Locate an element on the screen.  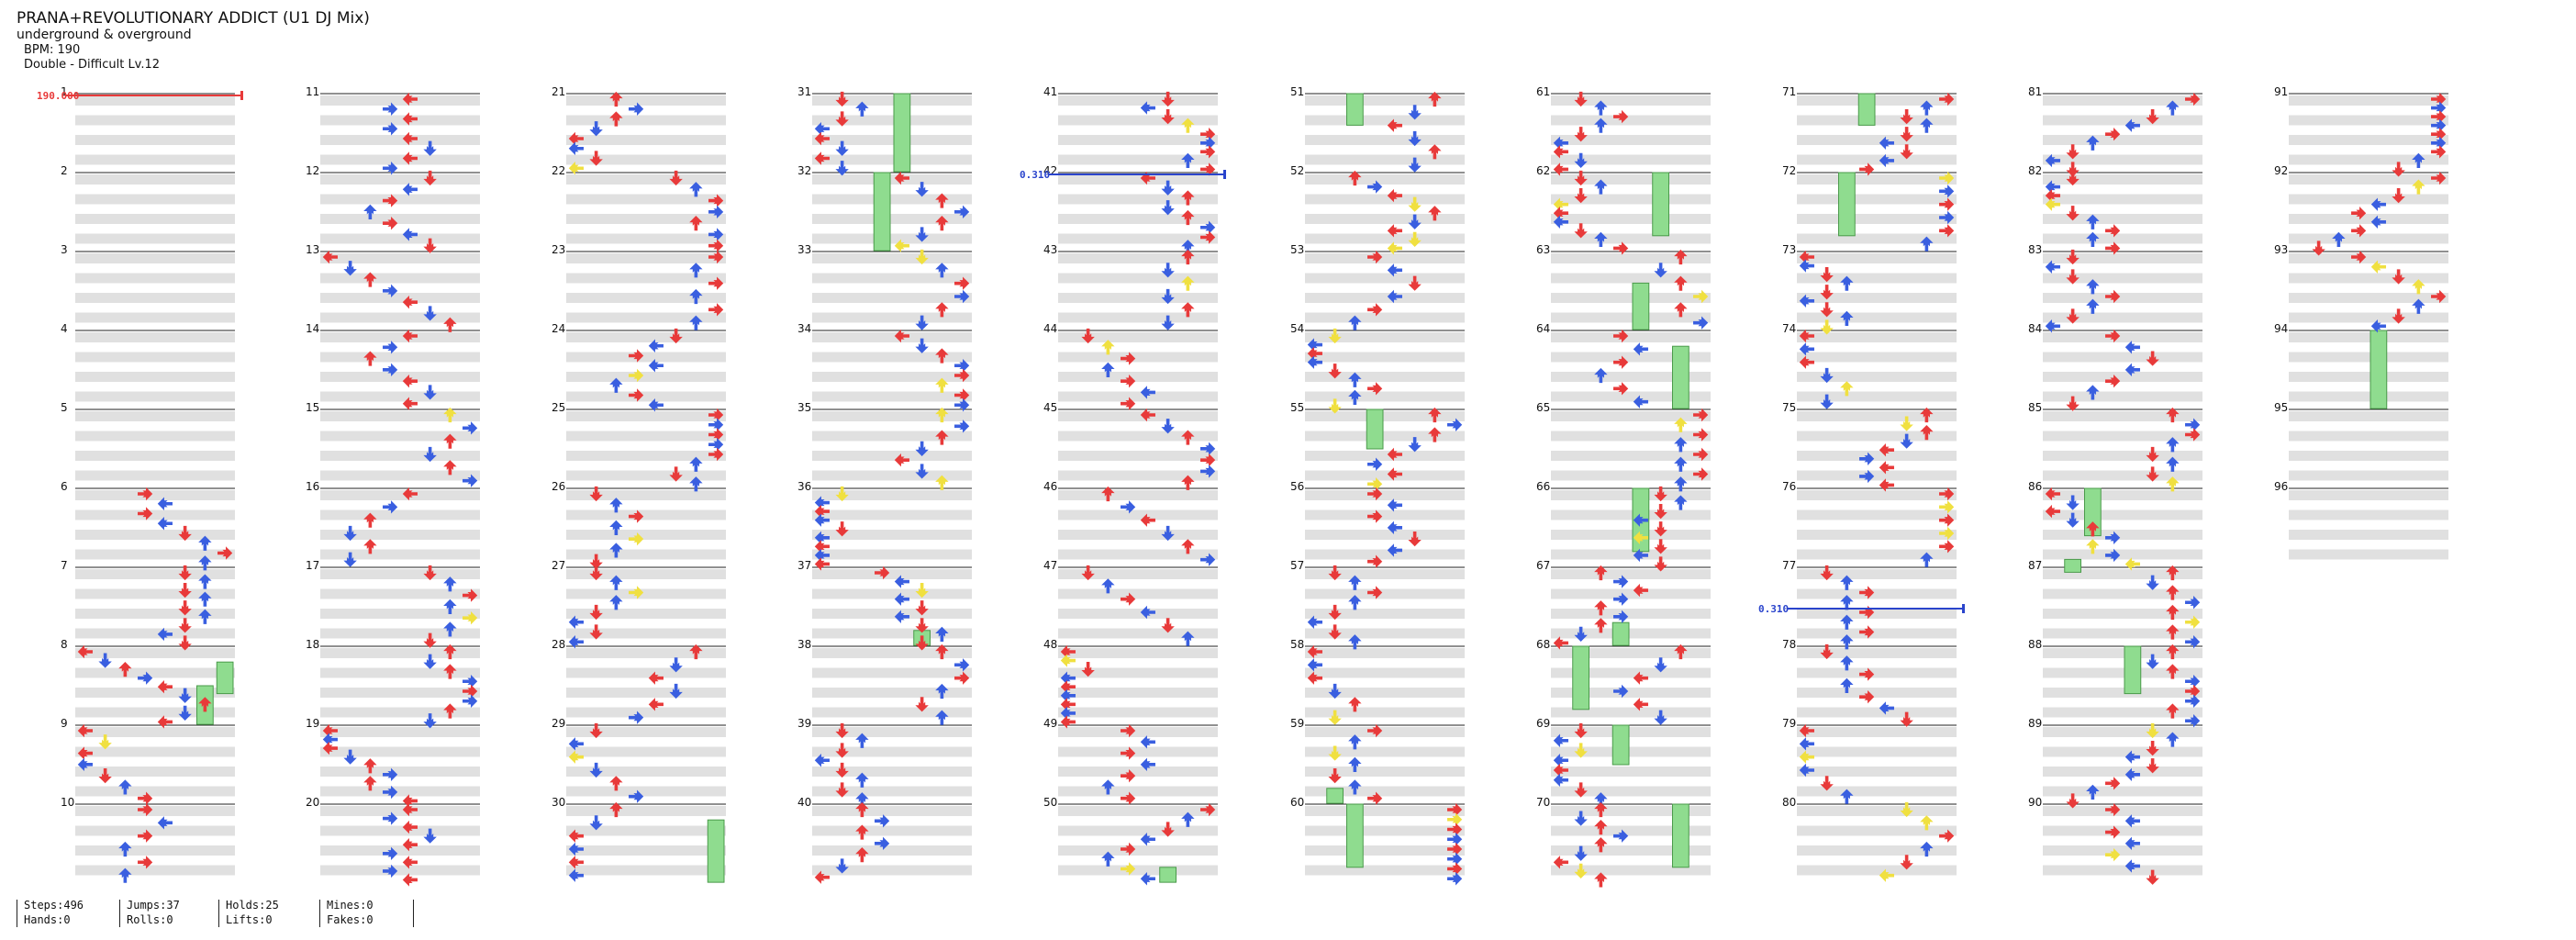
measure-number: 20 is located at coordinates (312, 802).